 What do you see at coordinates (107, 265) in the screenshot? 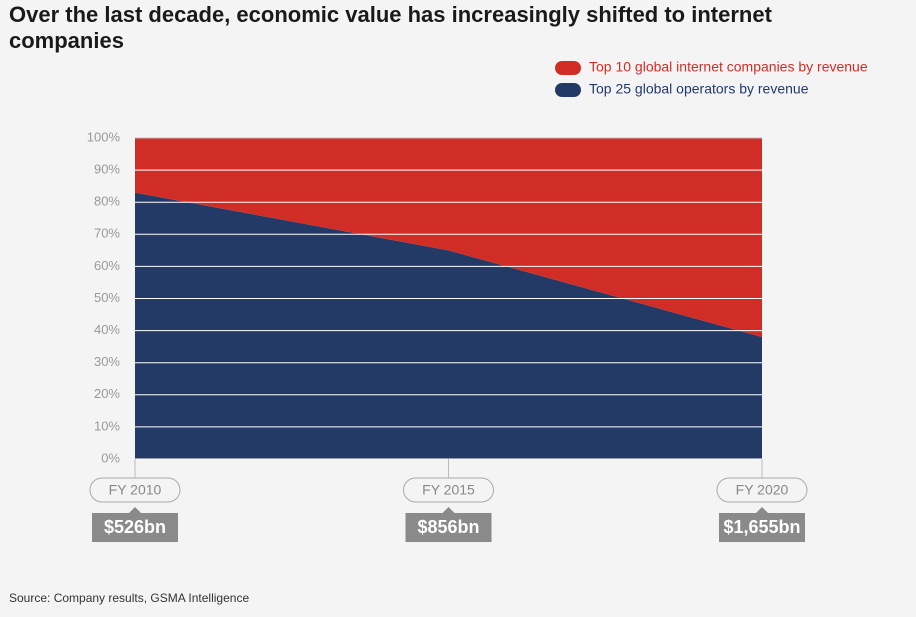
I see `y-tick-label: 60%` at bounding box center [107, 265].